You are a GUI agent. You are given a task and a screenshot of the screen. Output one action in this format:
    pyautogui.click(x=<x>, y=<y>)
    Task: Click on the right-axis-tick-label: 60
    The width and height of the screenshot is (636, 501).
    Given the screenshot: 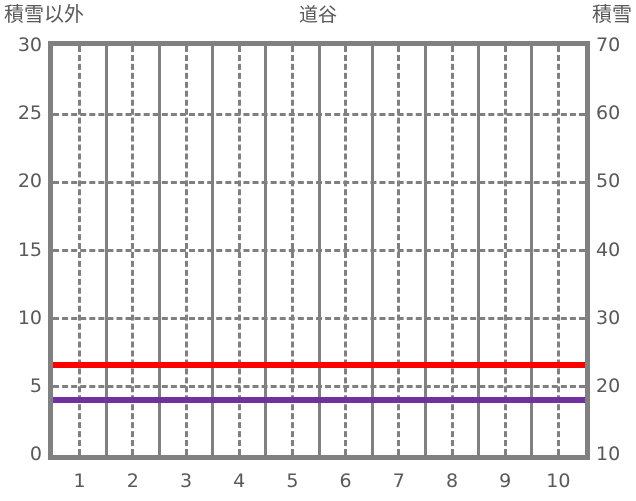 What is the action you would take?
    pyautogui.click(x=608, y=113)
    